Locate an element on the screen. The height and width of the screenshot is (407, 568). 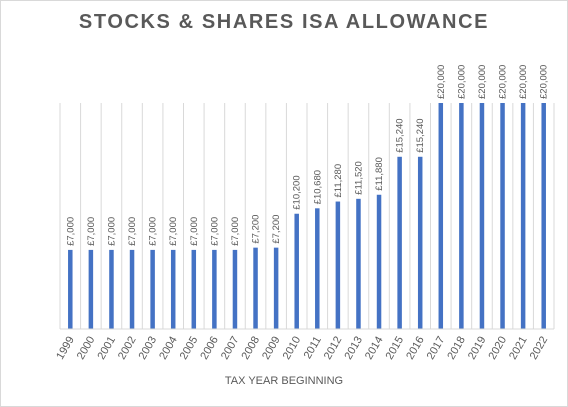
data-label-2006: £7,000 is located at coordinates (214, 231).